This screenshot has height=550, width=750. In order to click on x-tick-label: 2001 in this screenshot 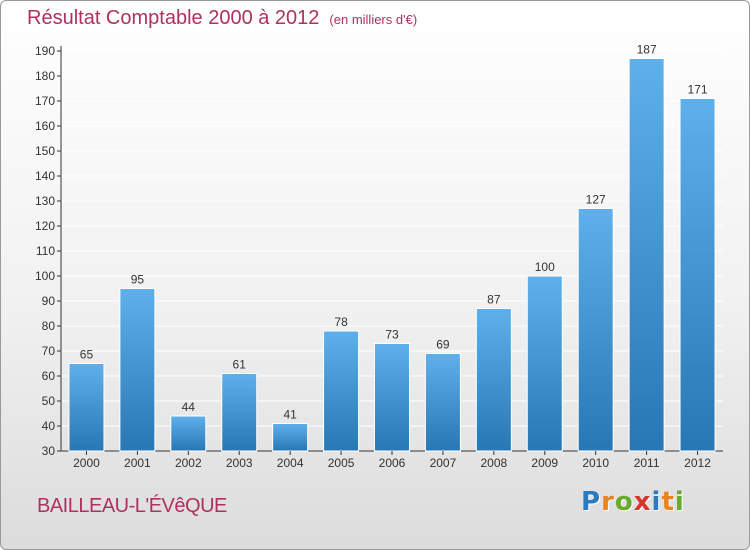, I will do `click(137, 463)`.